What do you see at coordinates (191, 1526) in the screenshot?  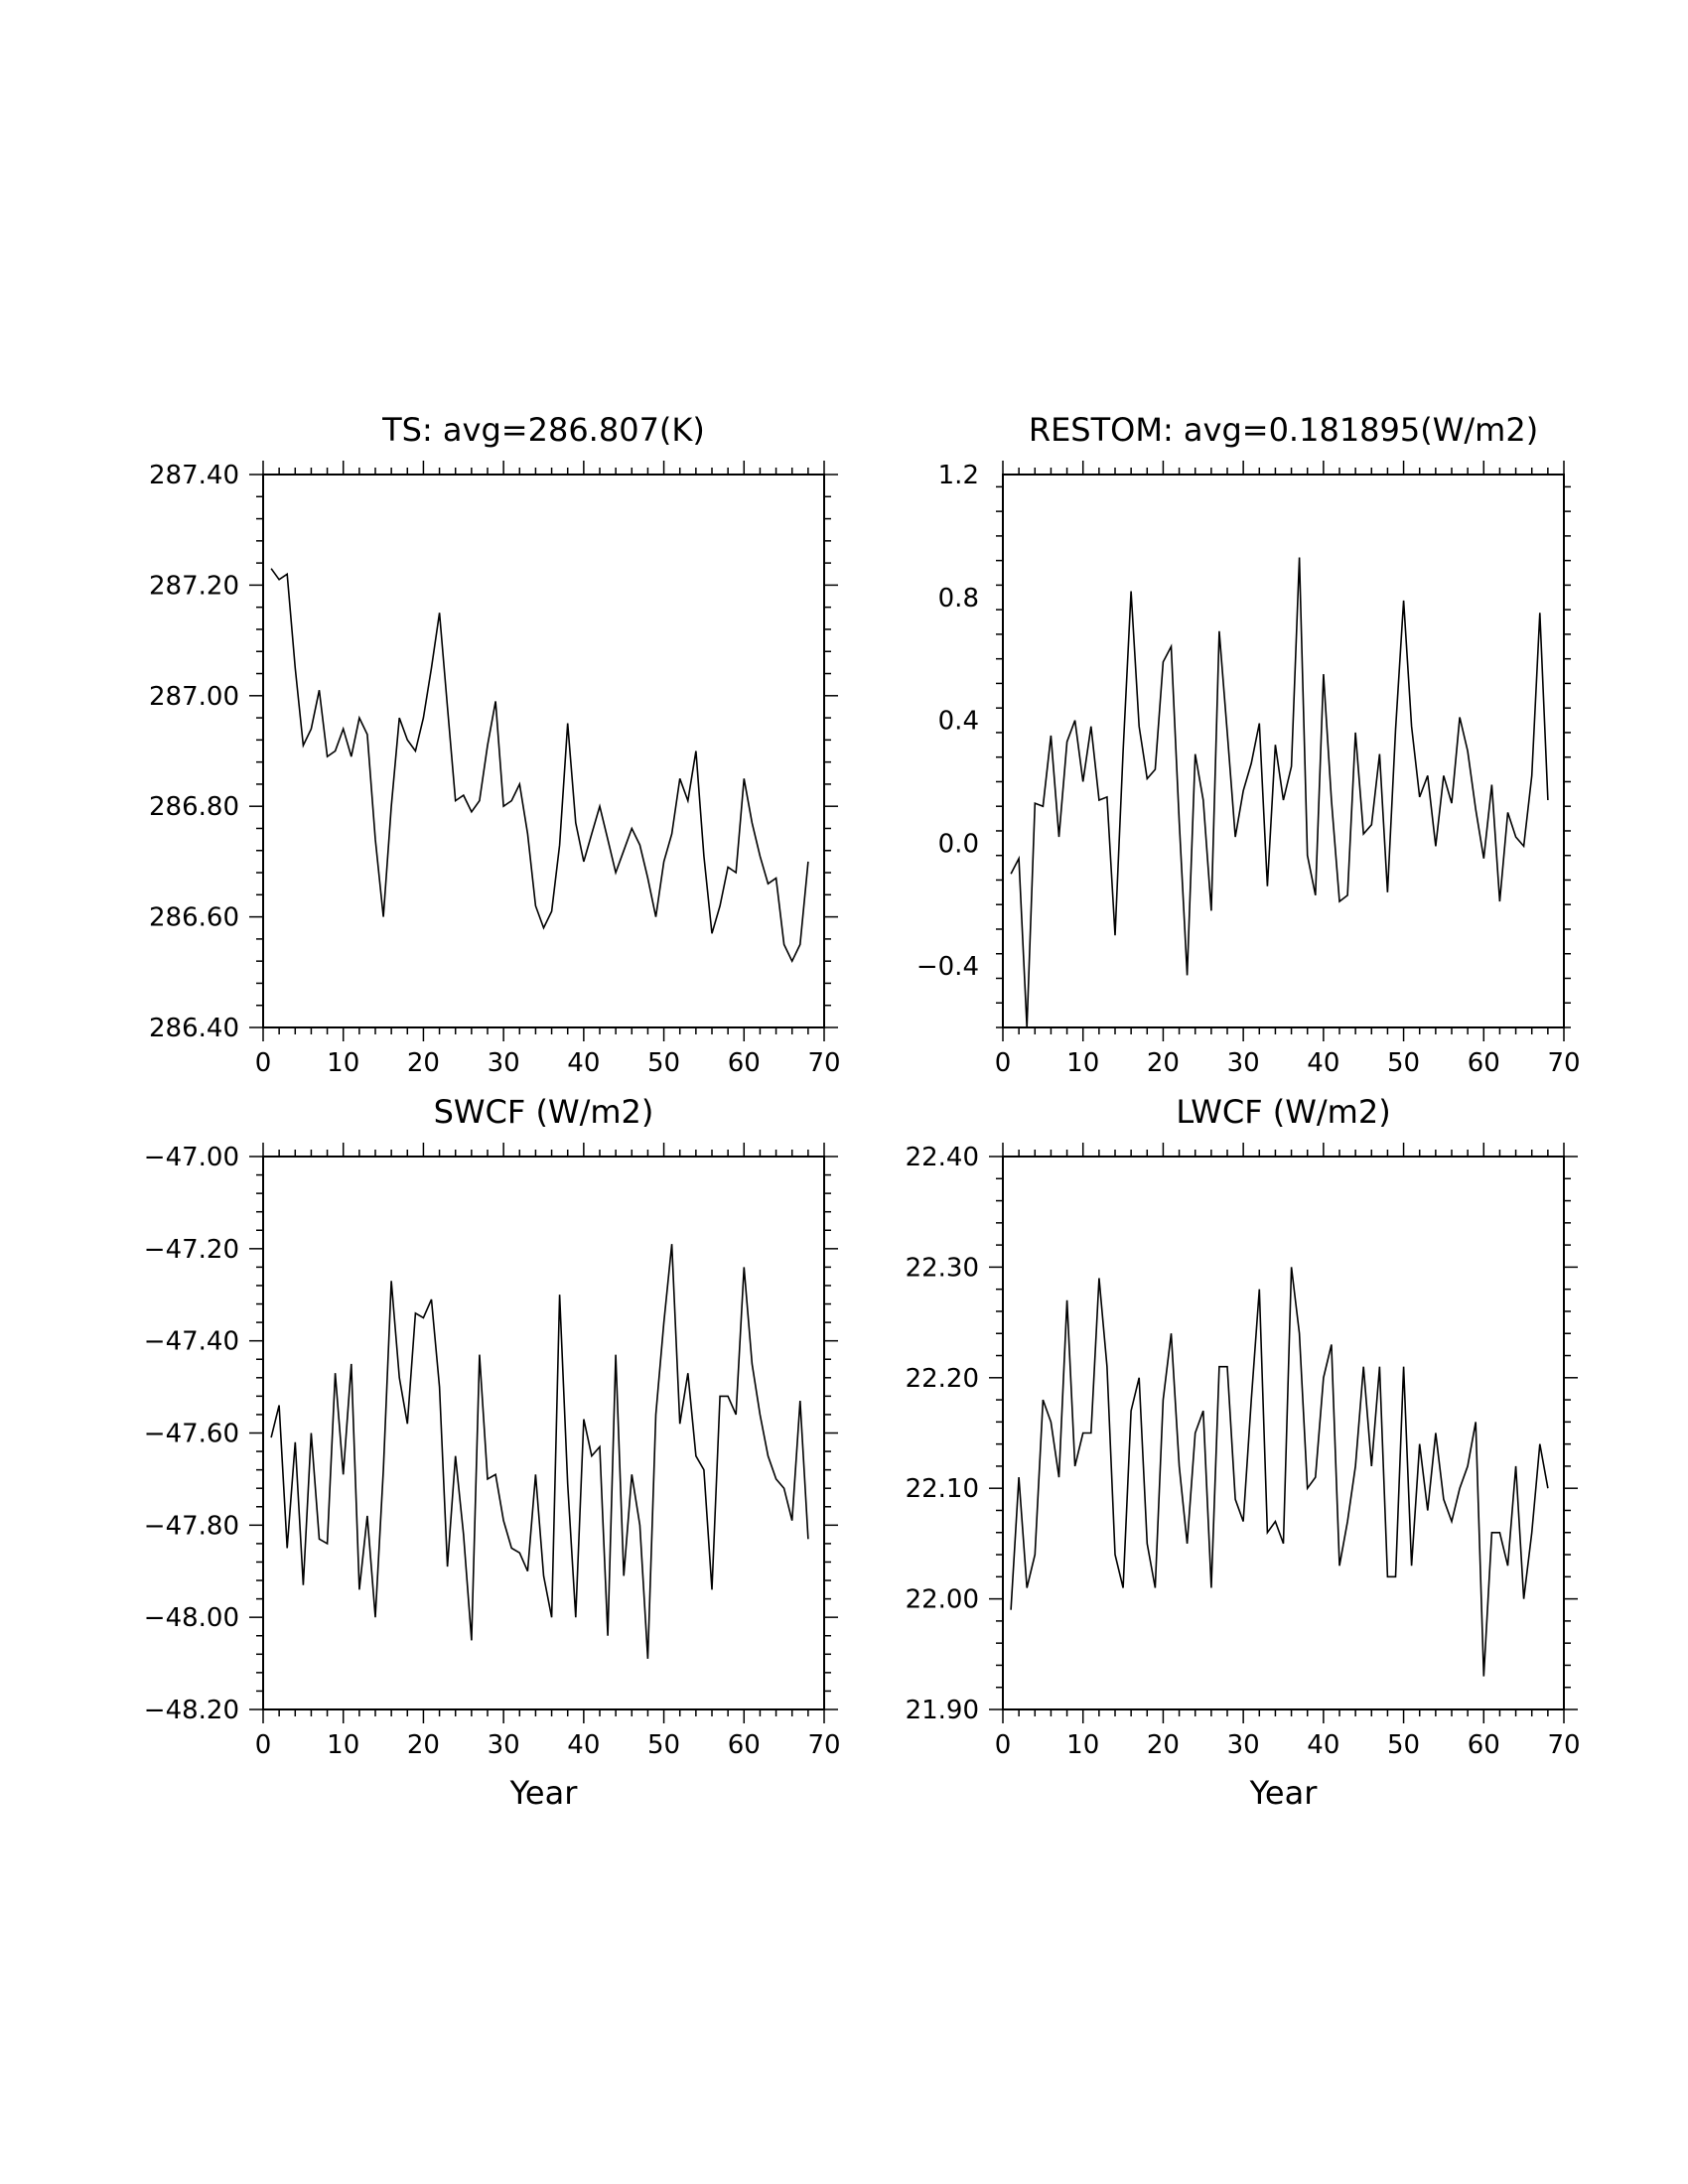 I see `chart-2-ytick-label: −47.80` at bounding box center [191, 1526].